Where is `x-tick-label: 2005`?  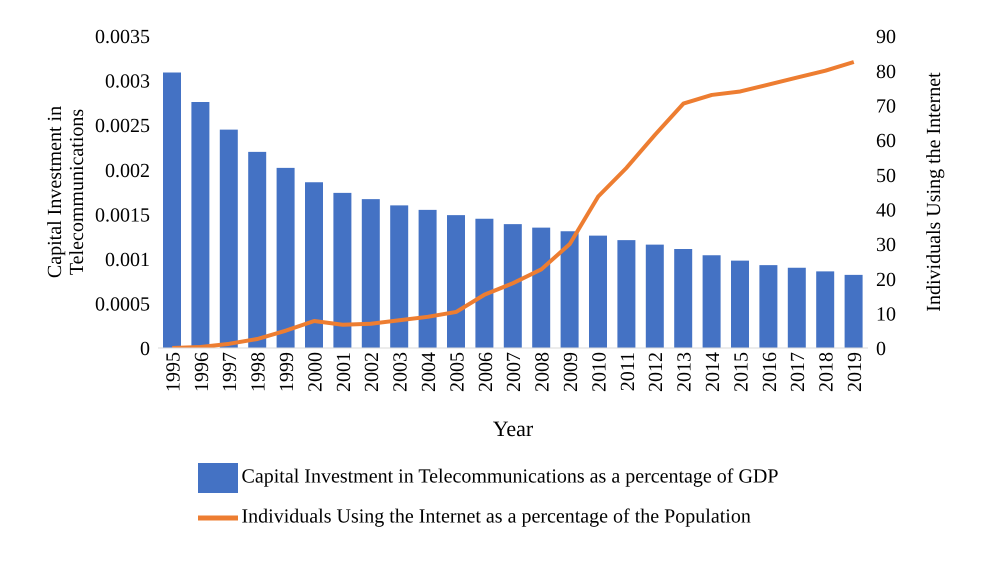
x-tick-label: 2005 is located at coordinates (457, 372).